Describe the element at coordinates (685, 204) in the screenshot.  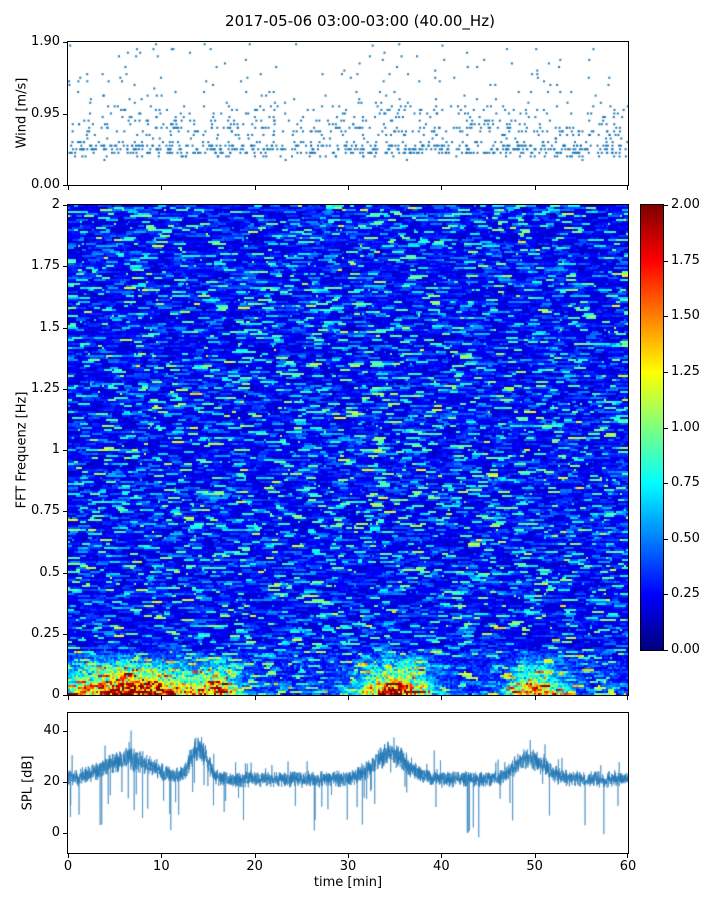
I see `tick-label: 2.00` at that location.